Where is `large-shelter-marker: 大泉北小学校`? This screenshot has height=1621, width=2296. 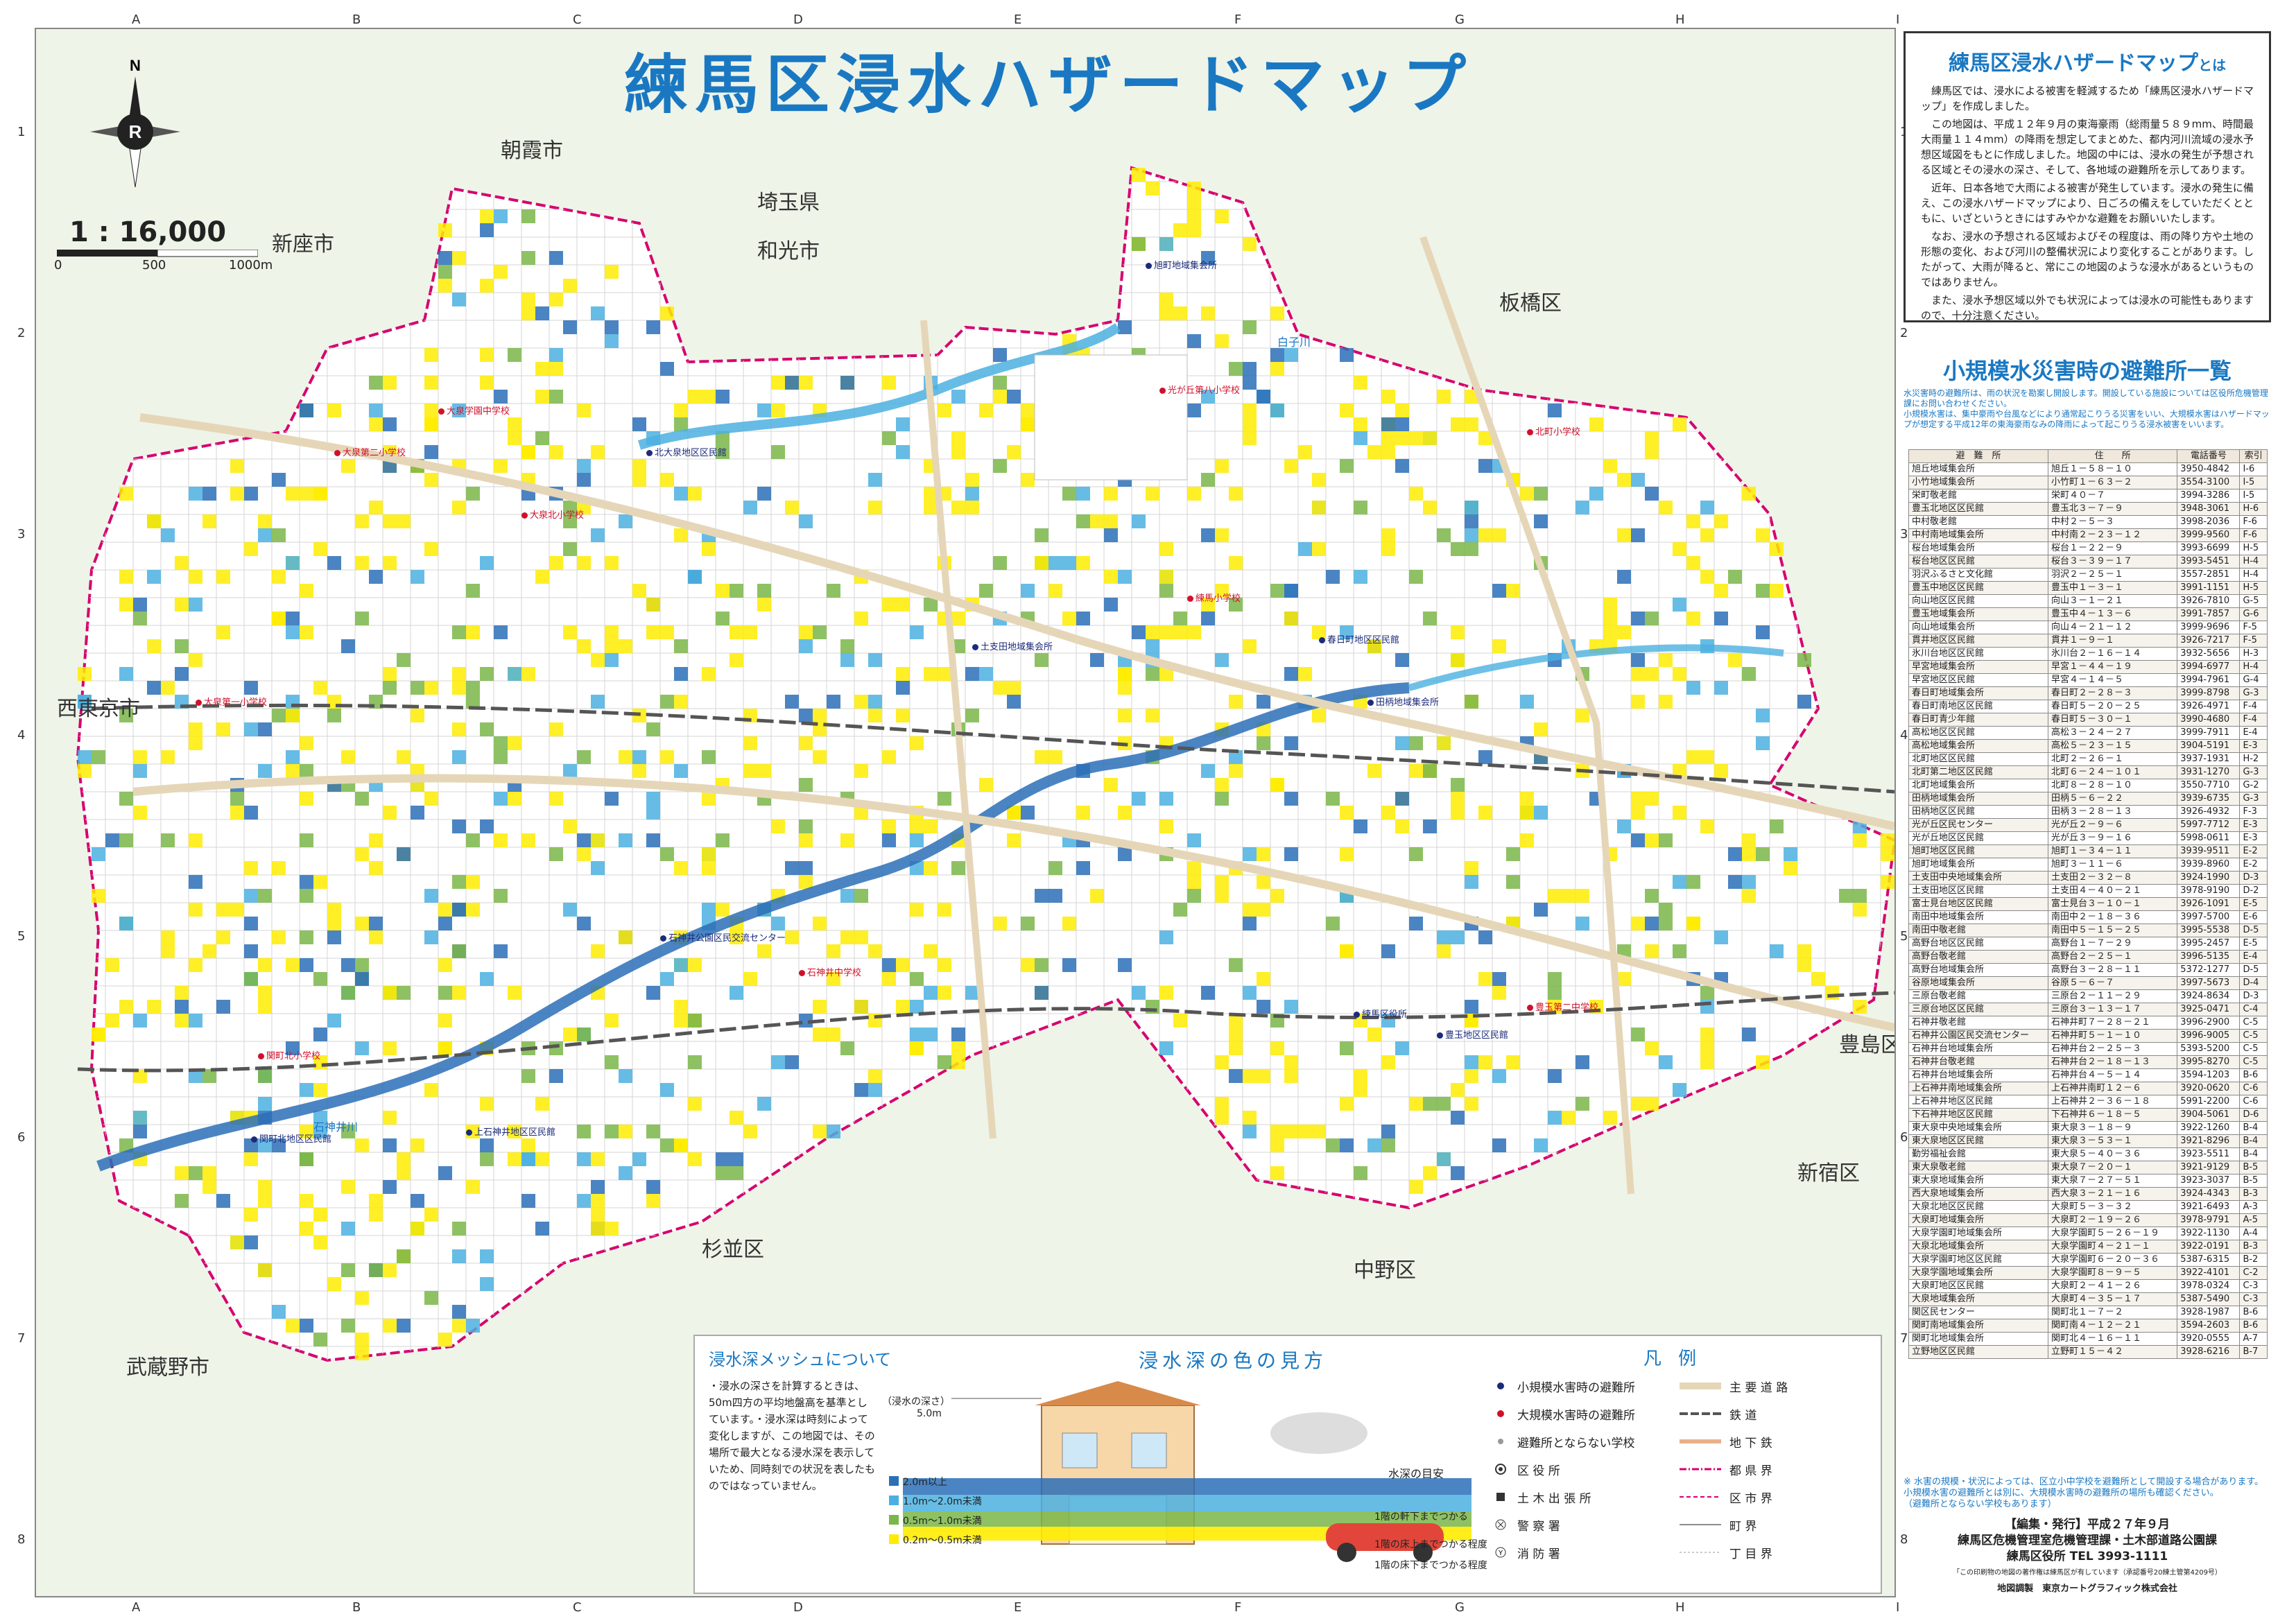
large-shelter-marker: 大泉北小学校 is located at coordinates (552, 514).